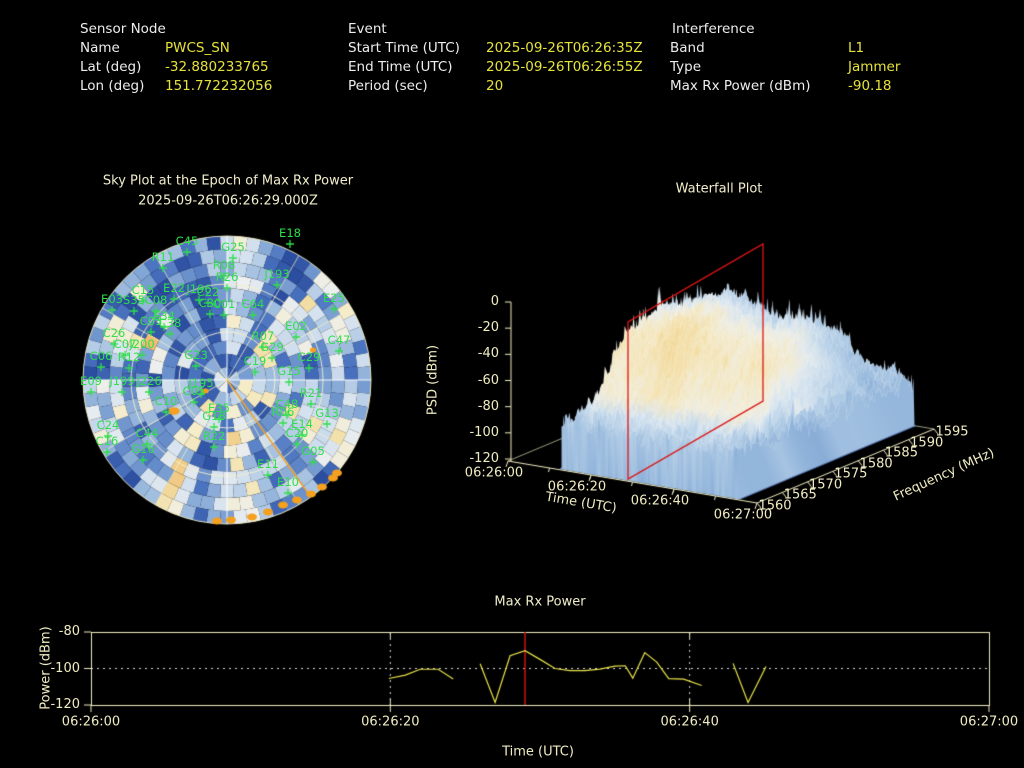  Describe the element at coordinates (143, 290) in the screenshot. I see `satellite-label-C15: C15` at that location.